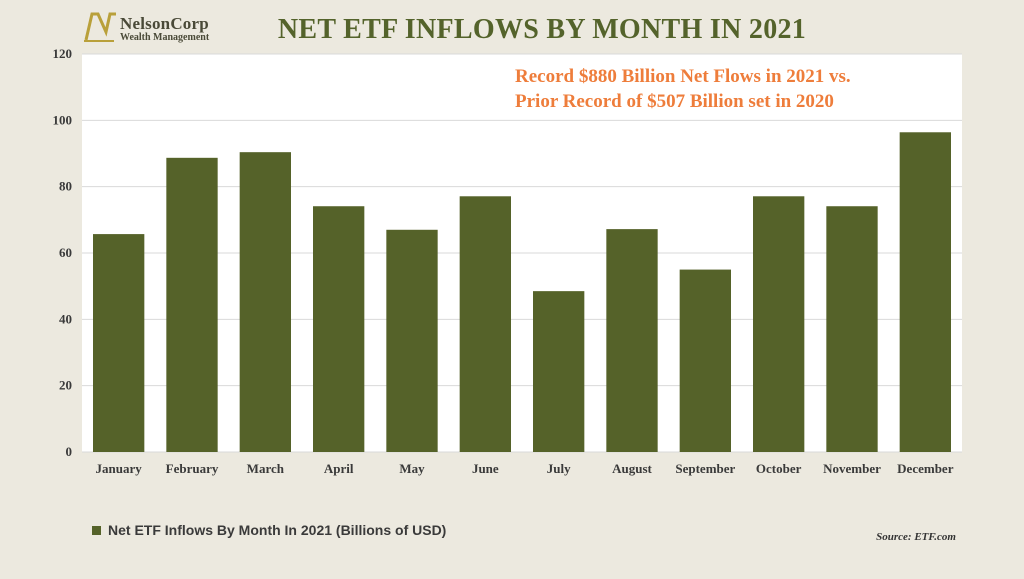 This screenshot has width=1024, height=579. Describe the element at coordinates (266, 468) in the screenshot. I see `x-tick-label: March` at that location.